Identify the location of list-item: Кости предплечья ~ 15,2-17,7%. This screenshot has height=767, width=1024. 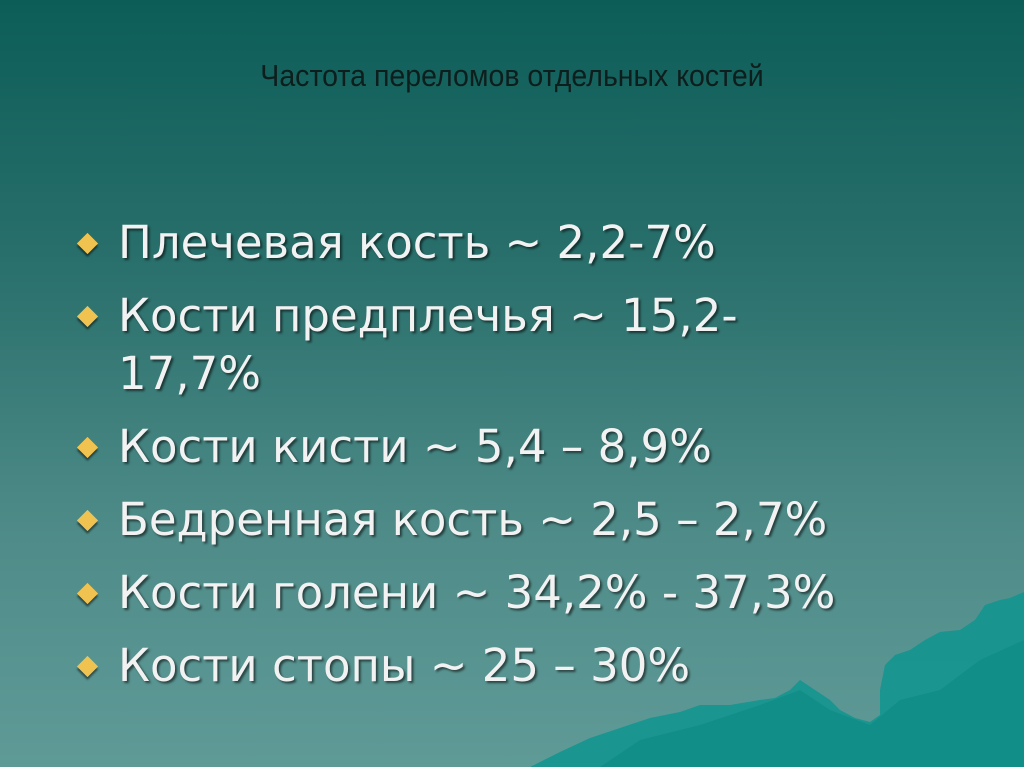
(477, 345).